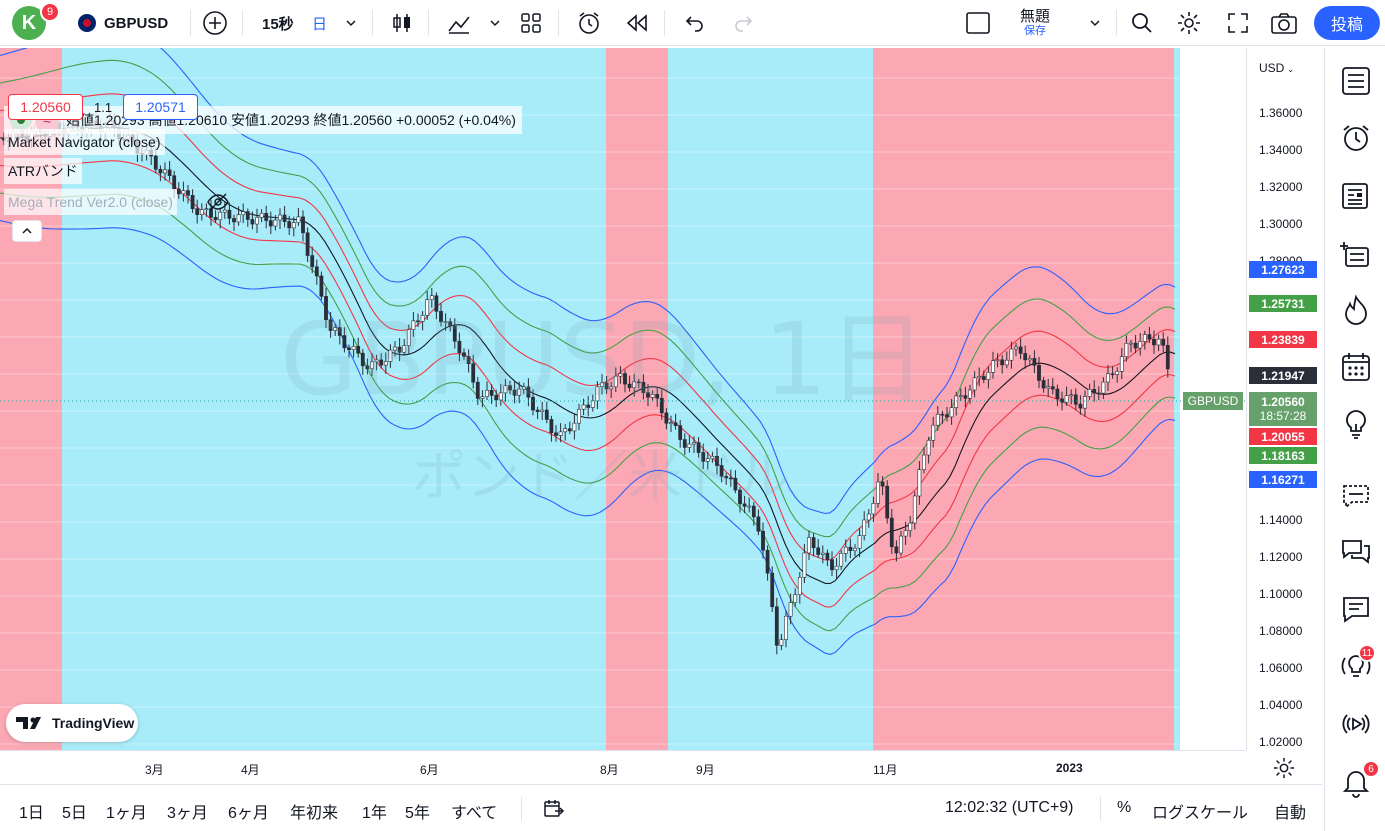  I want to click on hotlists-button, so click(1356, 310).